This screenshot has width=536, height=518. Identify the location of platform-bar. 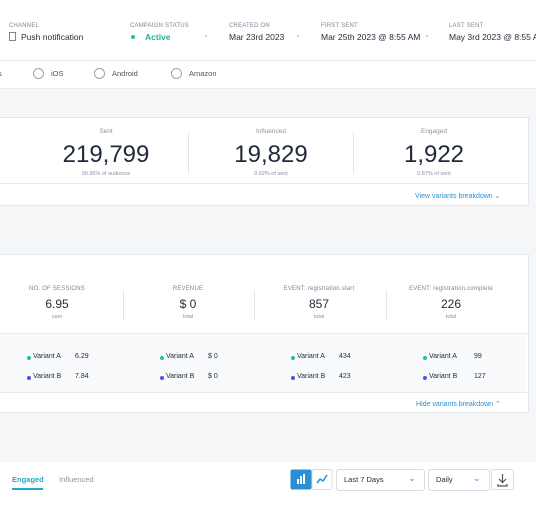
(268, 75).